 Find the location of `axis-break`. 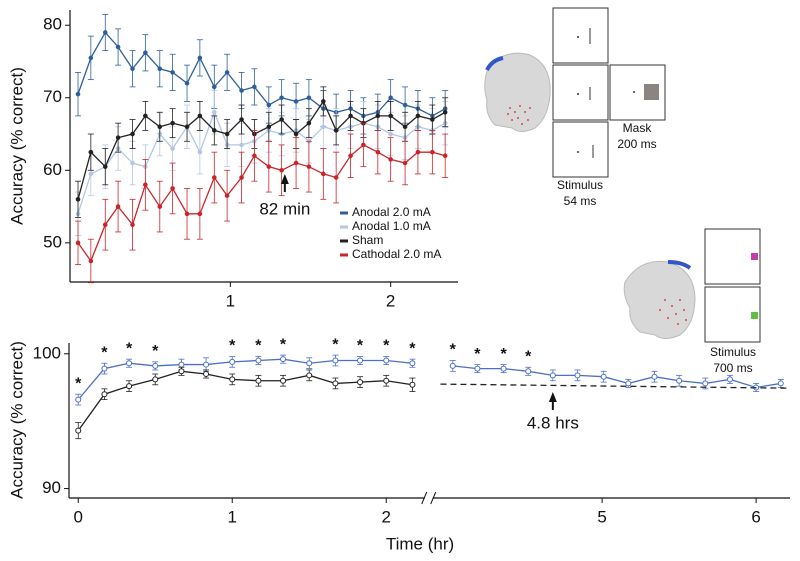

axis-break is located at coordinates (424, 498).